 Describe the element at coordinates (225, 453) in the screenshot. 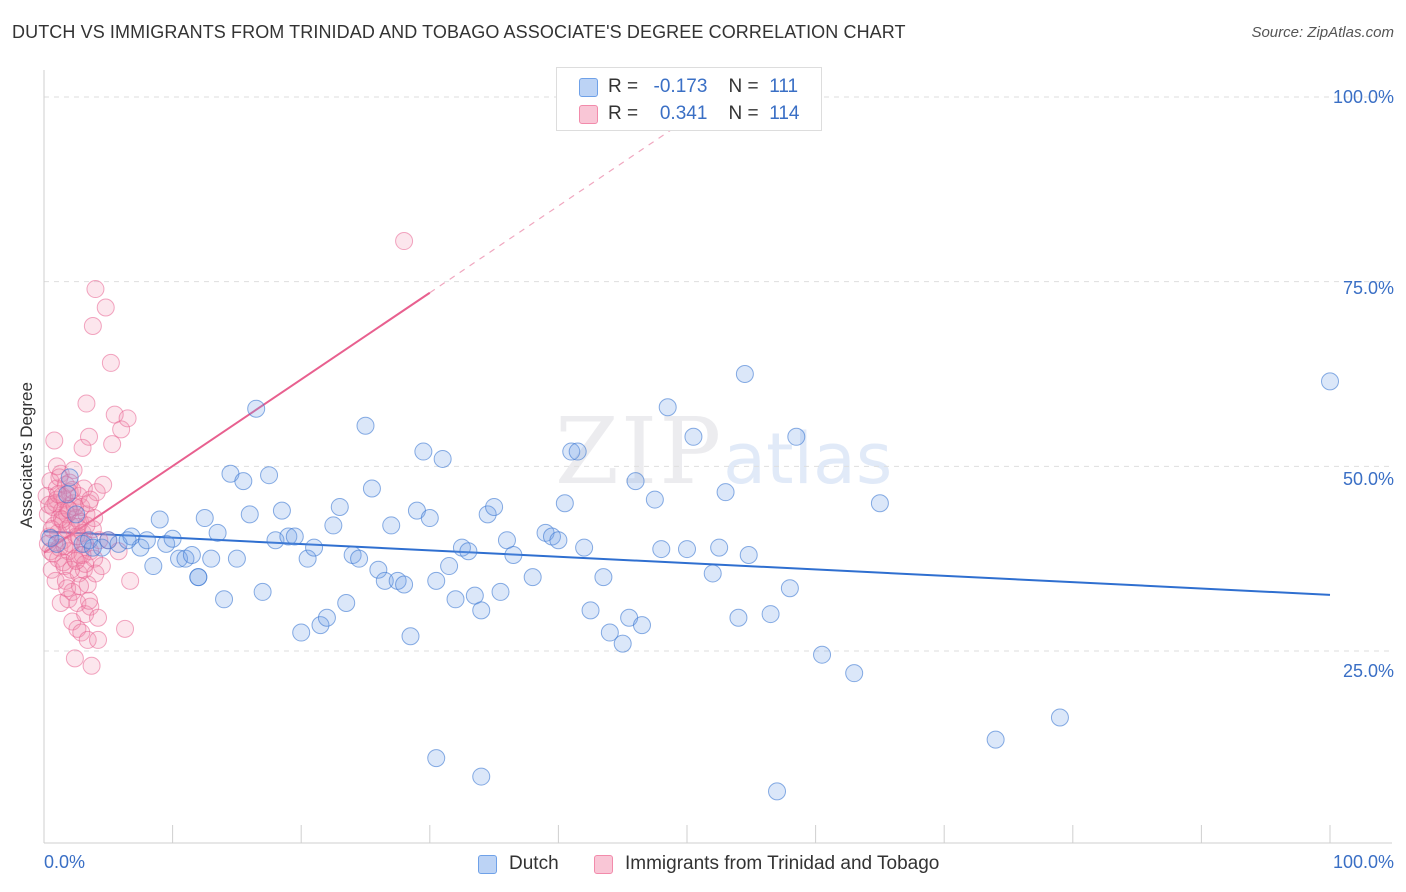

I see `pink-points` at that location.